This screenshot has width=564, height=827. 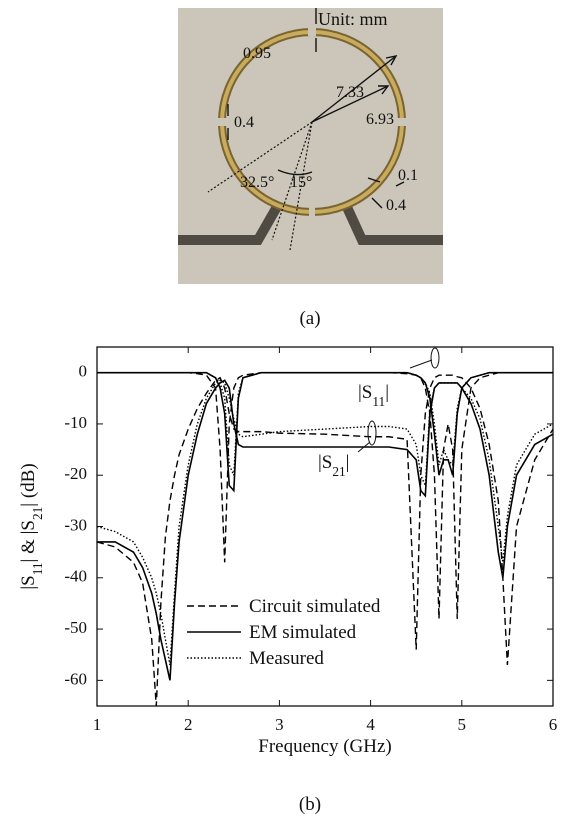 What do you see at coordinates (97, 724) in the screenshot?
I see `x-tick-label: 1` at bounding box center [97, 724].